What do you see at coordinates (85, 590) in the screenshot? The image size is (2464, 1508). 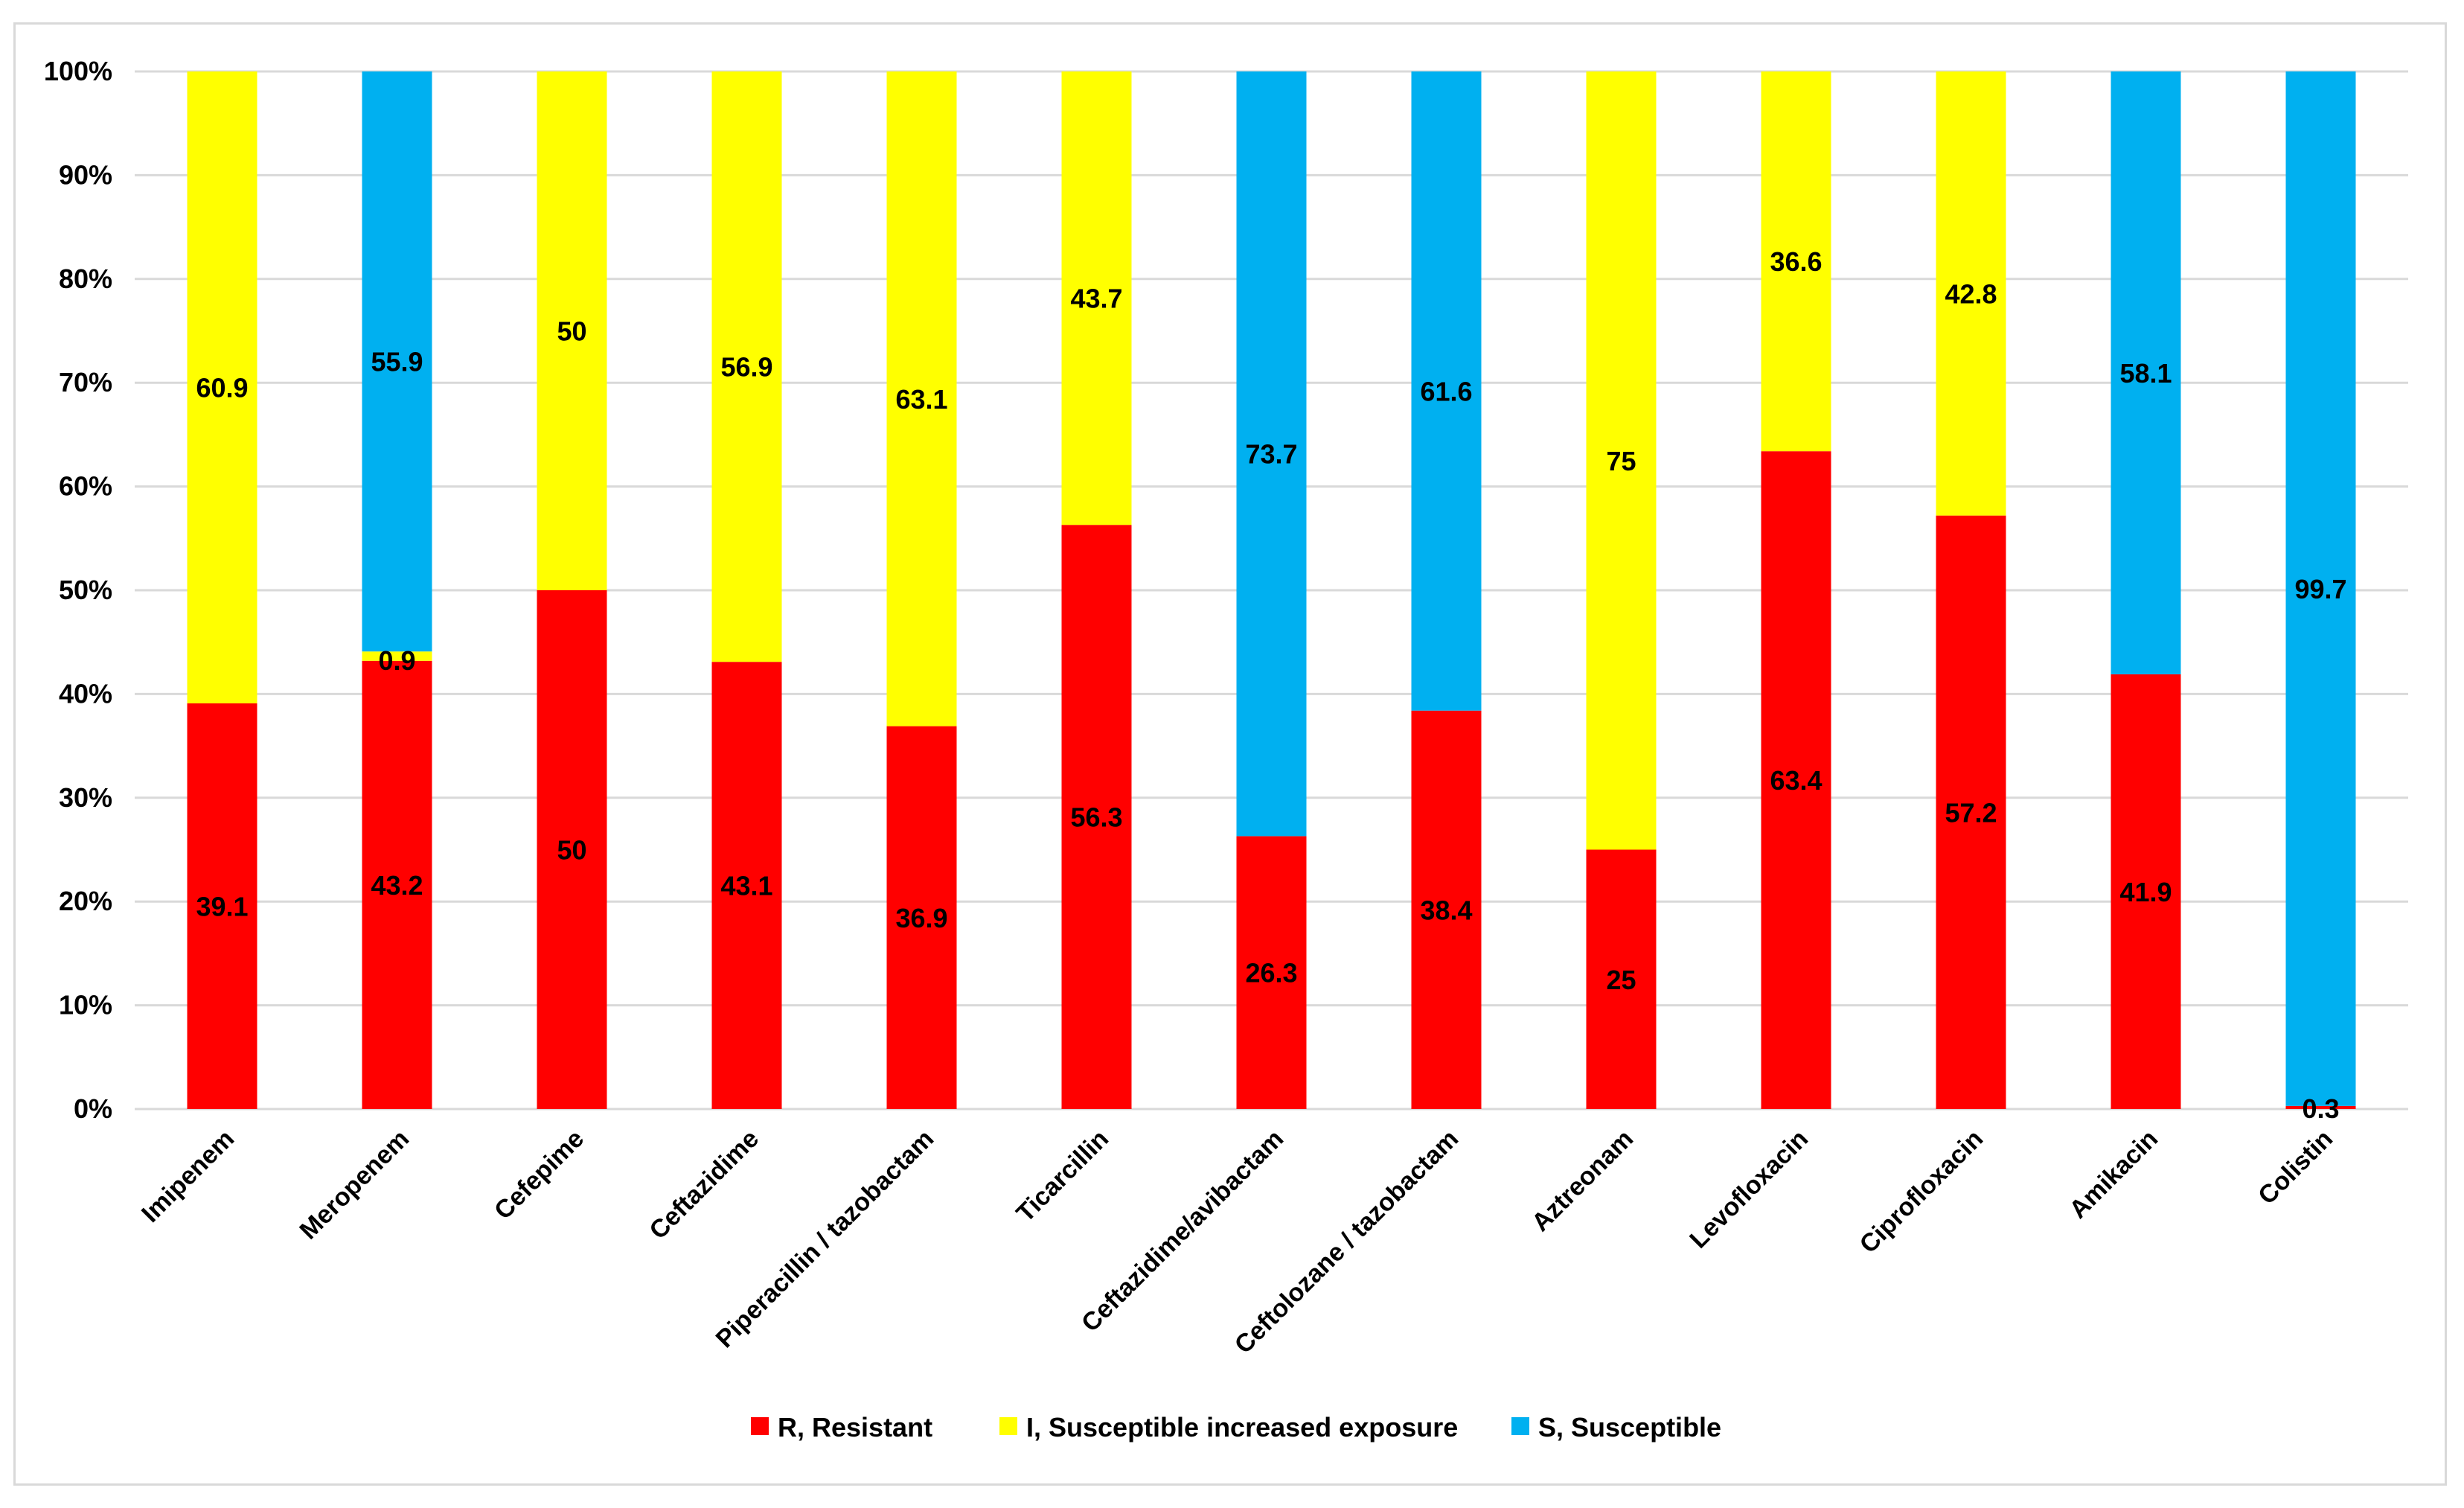 I see `y-tick-label: 50%` at bounding box center [85, 590].